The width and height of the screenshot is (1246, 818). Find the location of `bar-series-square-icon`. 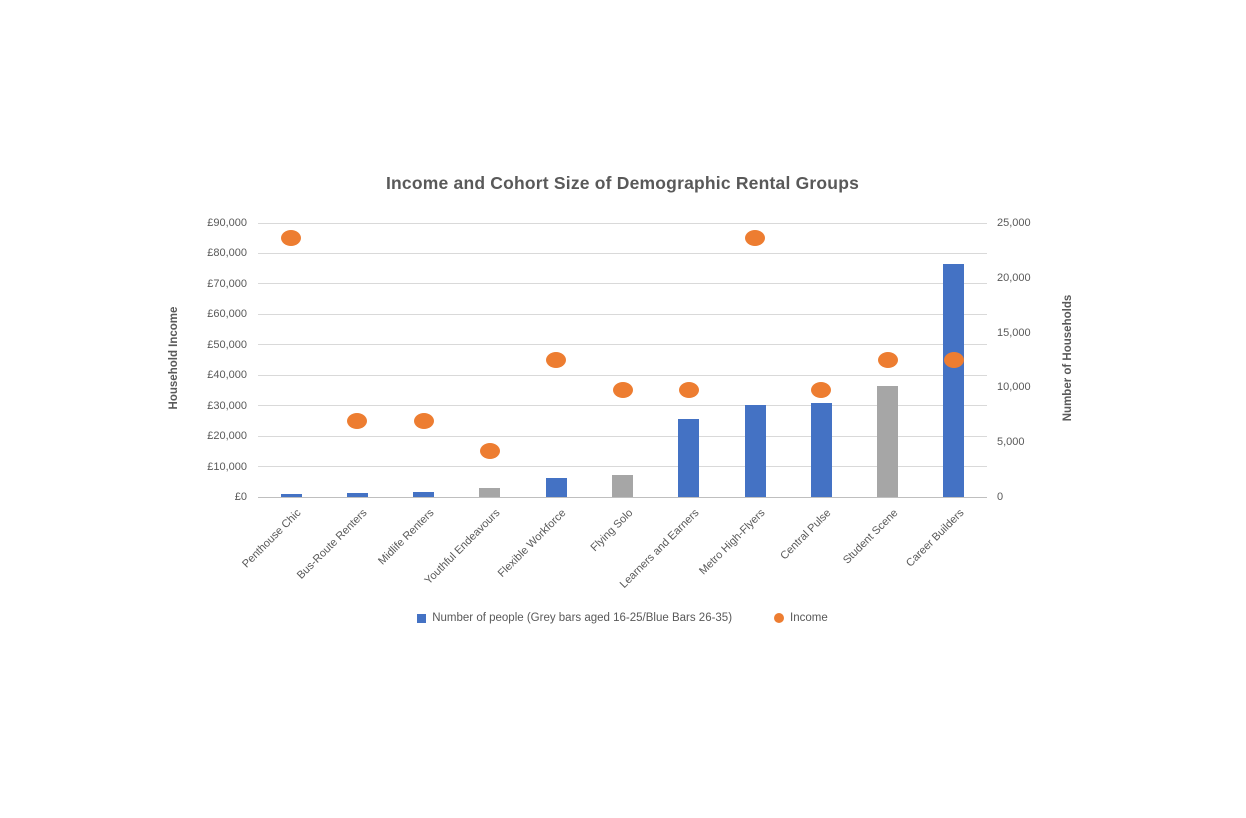

bar-series-square-icon is located at coordinates (422, 618).